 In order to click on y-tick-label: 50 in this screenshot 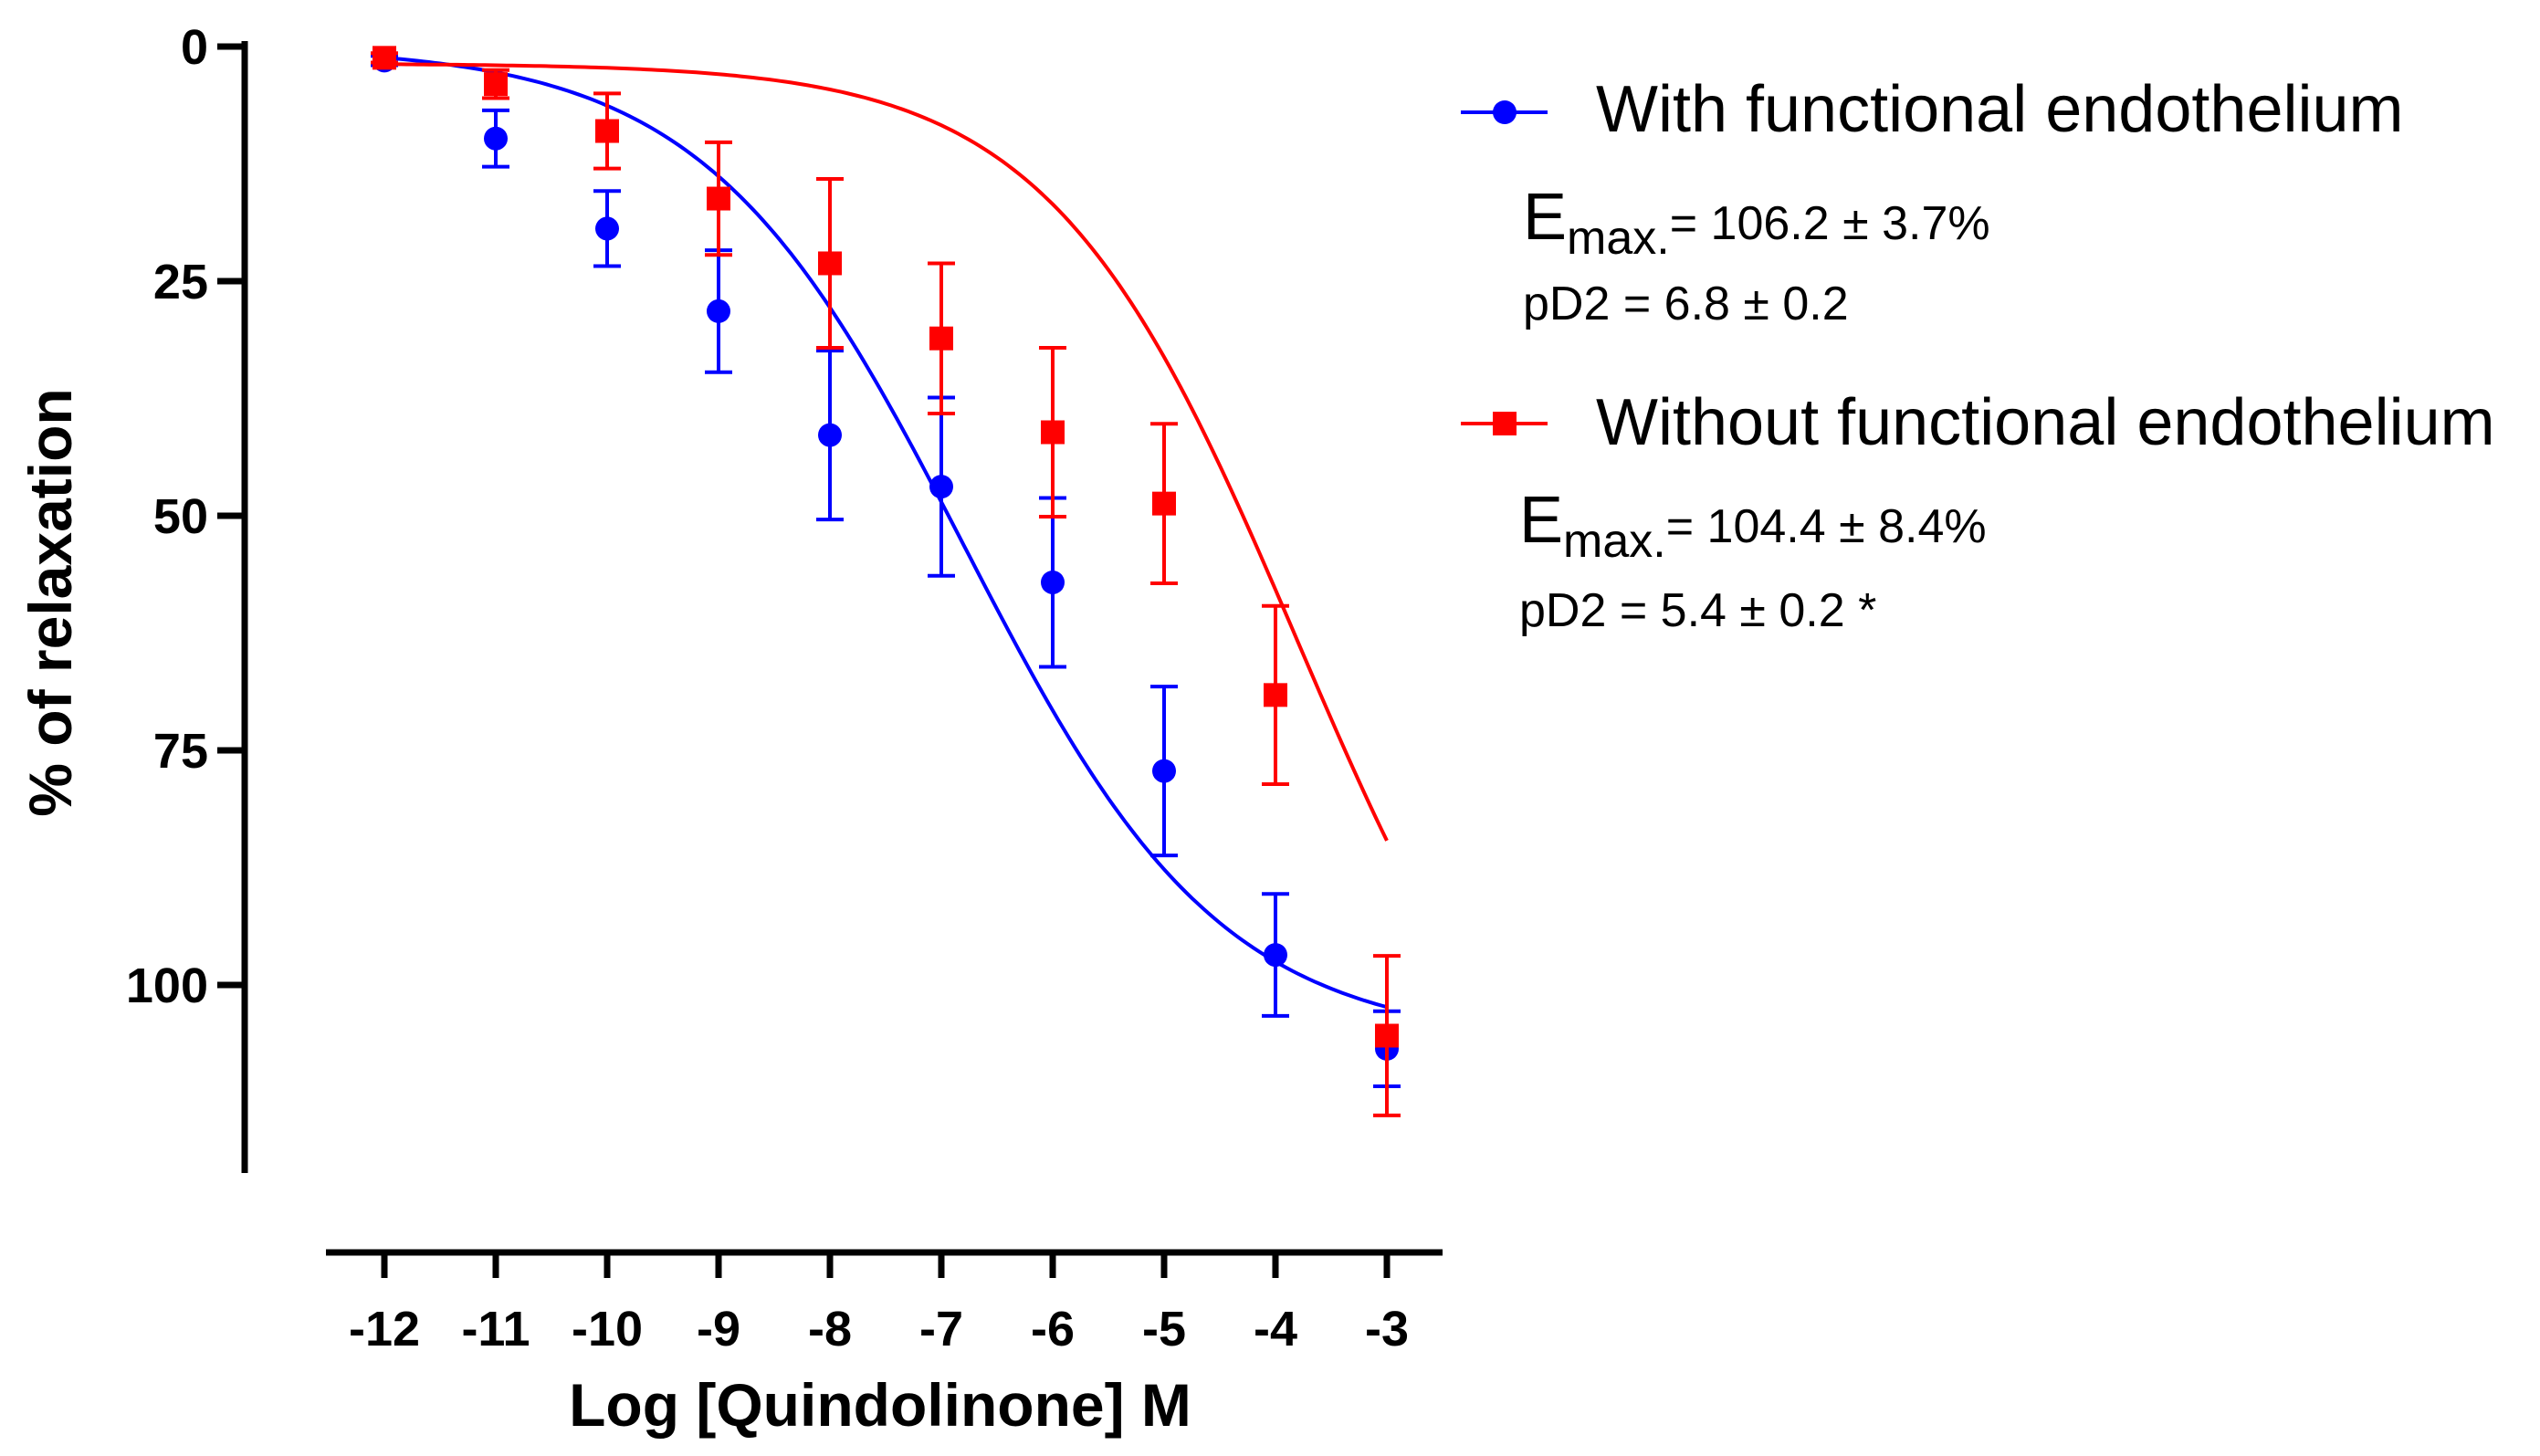, I will do `click(180, 516)`.